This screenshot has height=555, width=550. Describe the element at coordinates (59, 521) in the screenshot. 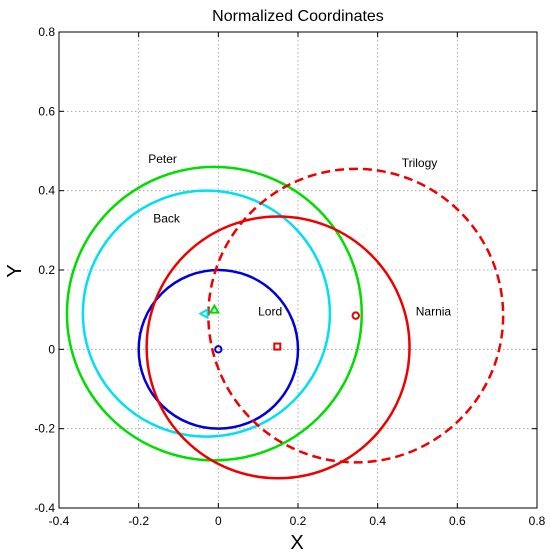

I see `x-tick-label: -0.4` at that location.